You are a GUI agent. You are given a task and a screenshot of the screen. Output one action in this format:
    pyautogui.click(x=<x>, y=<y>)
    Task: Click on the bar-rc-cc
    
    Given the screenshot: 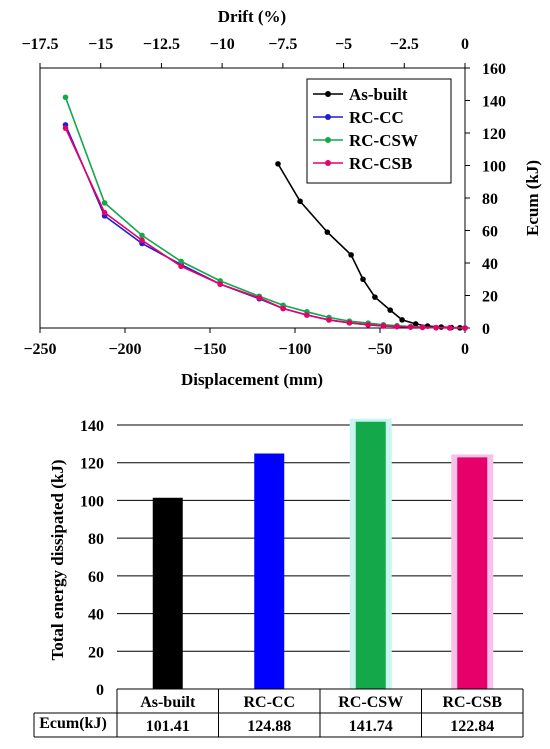 What is the action you would take?
    pyautogui.click(x=269, y=571)
    